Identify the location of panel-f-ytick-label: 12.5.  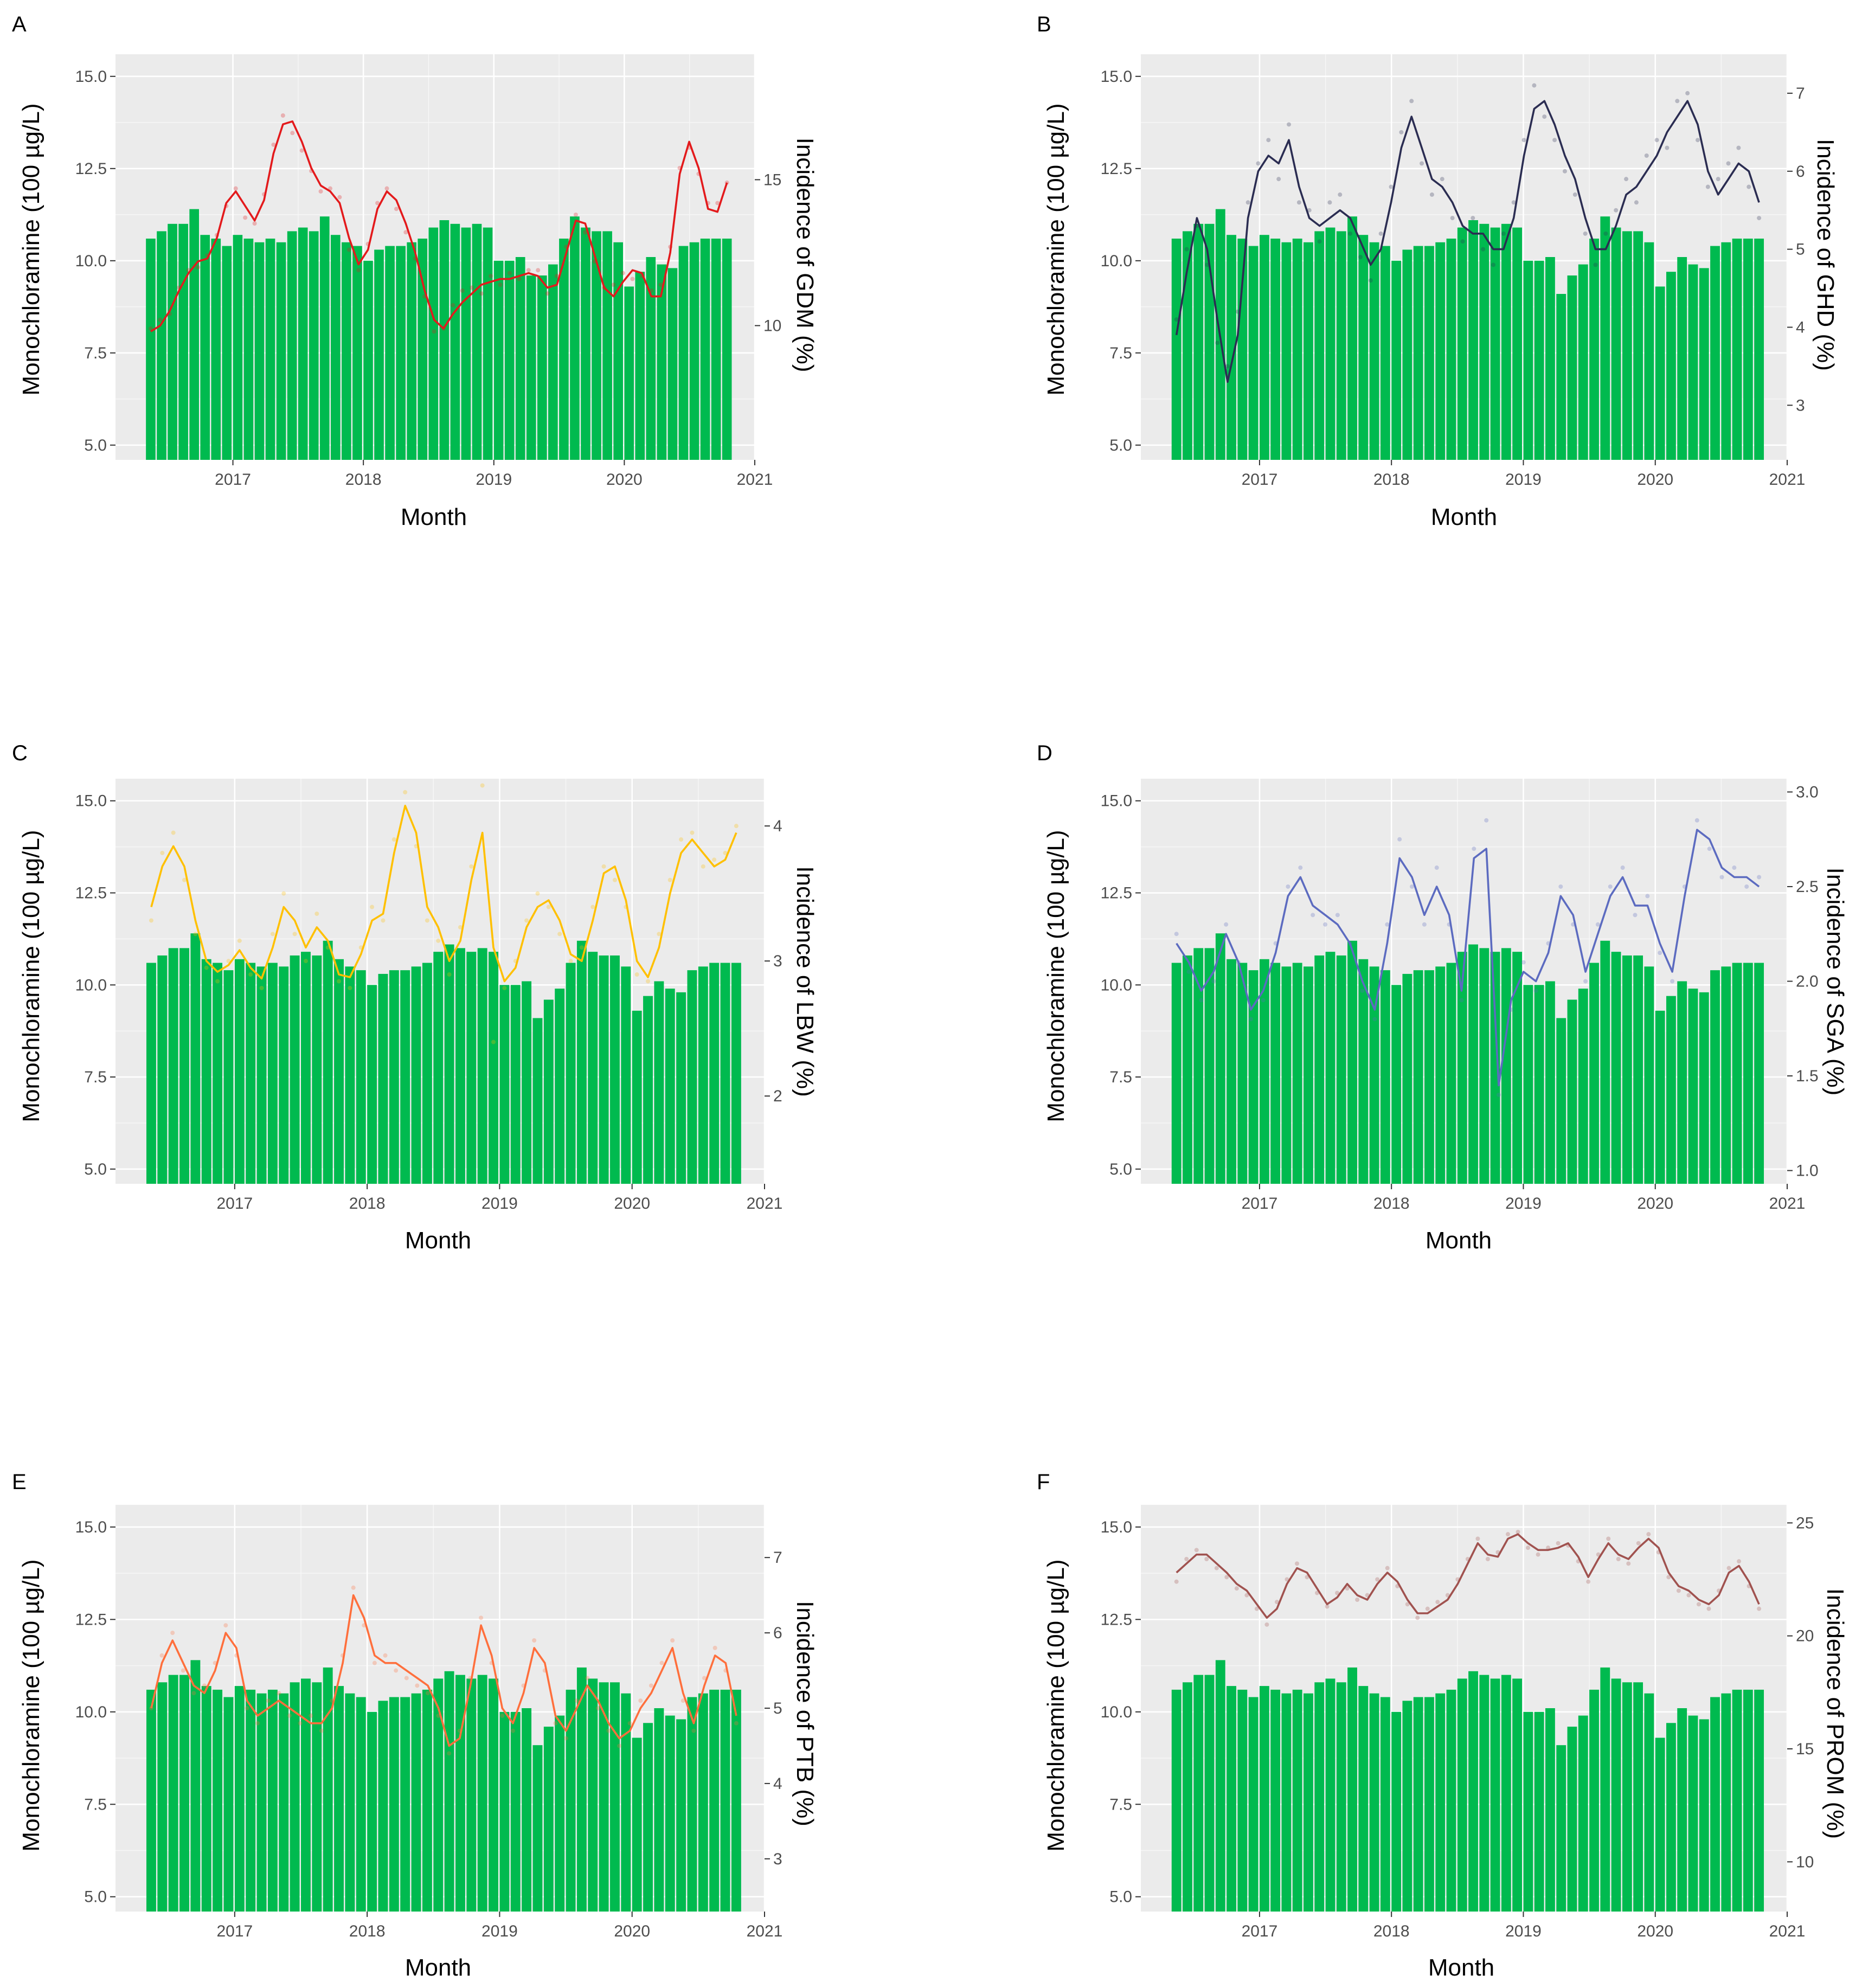
(1116, 1619).